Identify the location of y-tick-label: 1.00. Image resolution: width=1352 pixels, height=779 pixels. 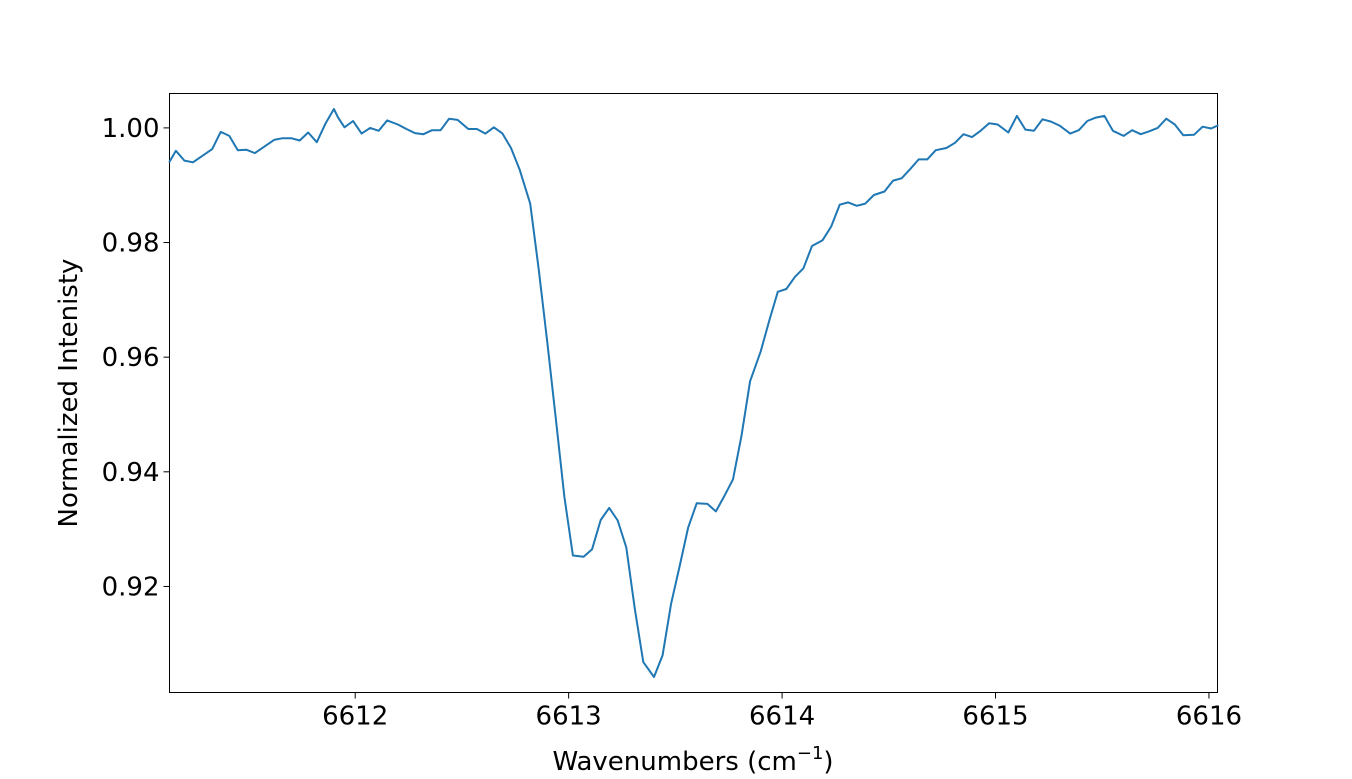
(131, 129).